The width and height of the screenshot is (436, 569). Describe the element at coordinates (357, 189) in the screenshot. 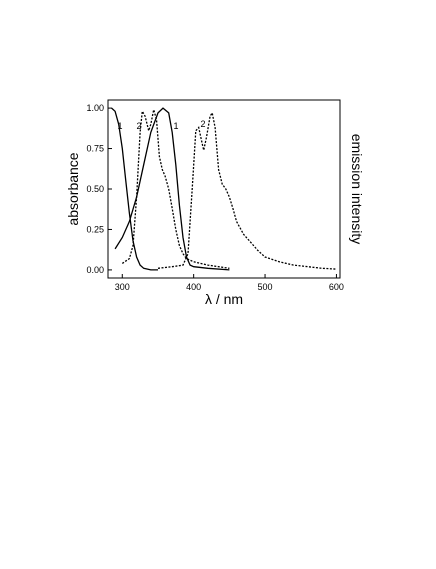

I see `y2-axis-label: emission intensity` at that location.